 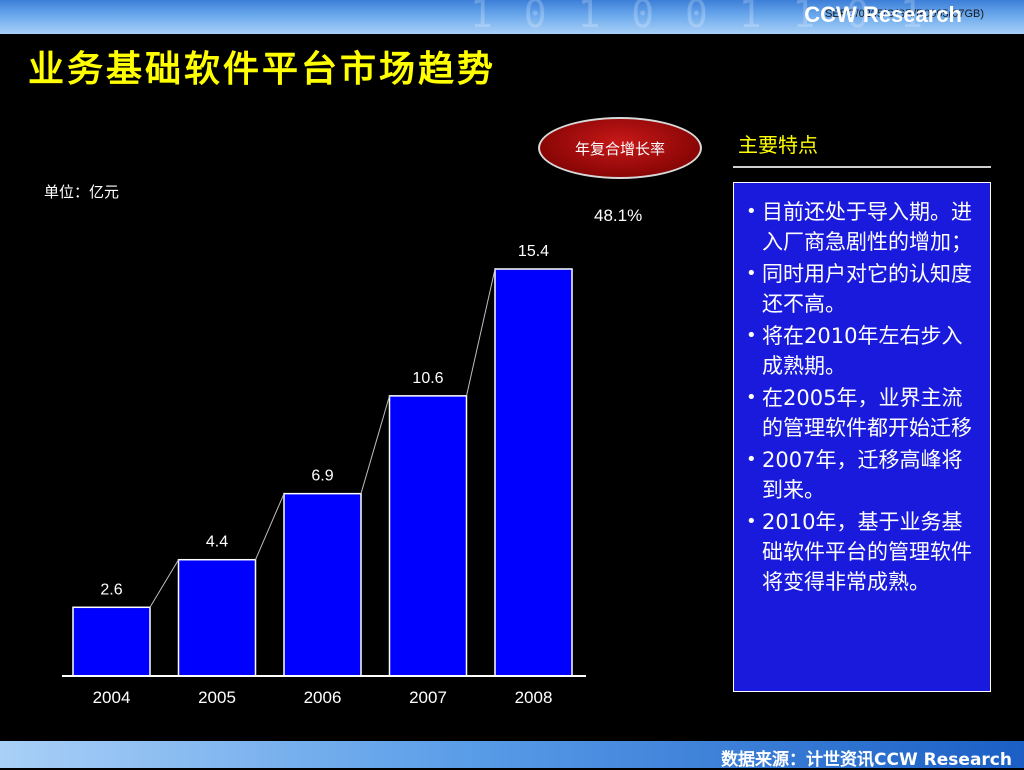 What do you see at coordinates (217, 542) in the screenshot?
I see `value-label: 4.4` at bounding box center [217, 542].